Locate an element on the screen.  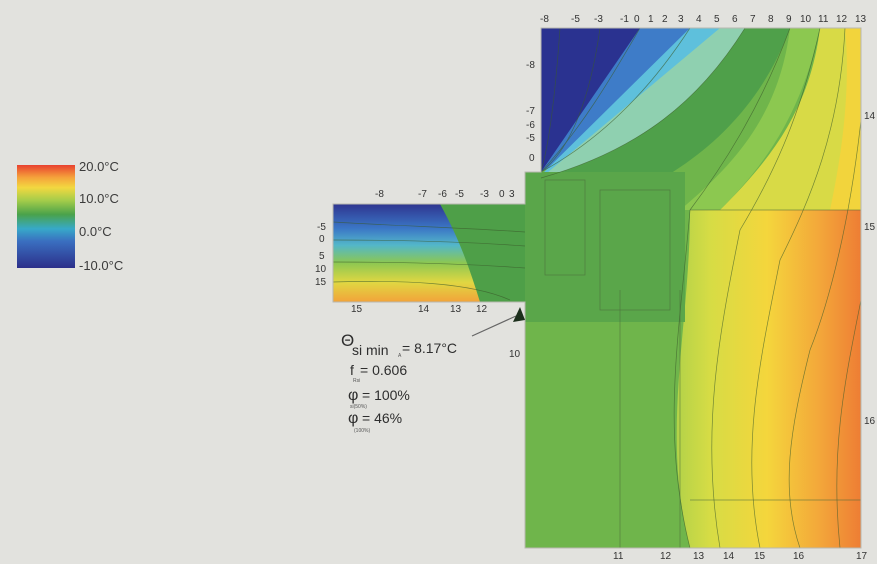
tick-label: 1 is located at coordinates (651, 19).